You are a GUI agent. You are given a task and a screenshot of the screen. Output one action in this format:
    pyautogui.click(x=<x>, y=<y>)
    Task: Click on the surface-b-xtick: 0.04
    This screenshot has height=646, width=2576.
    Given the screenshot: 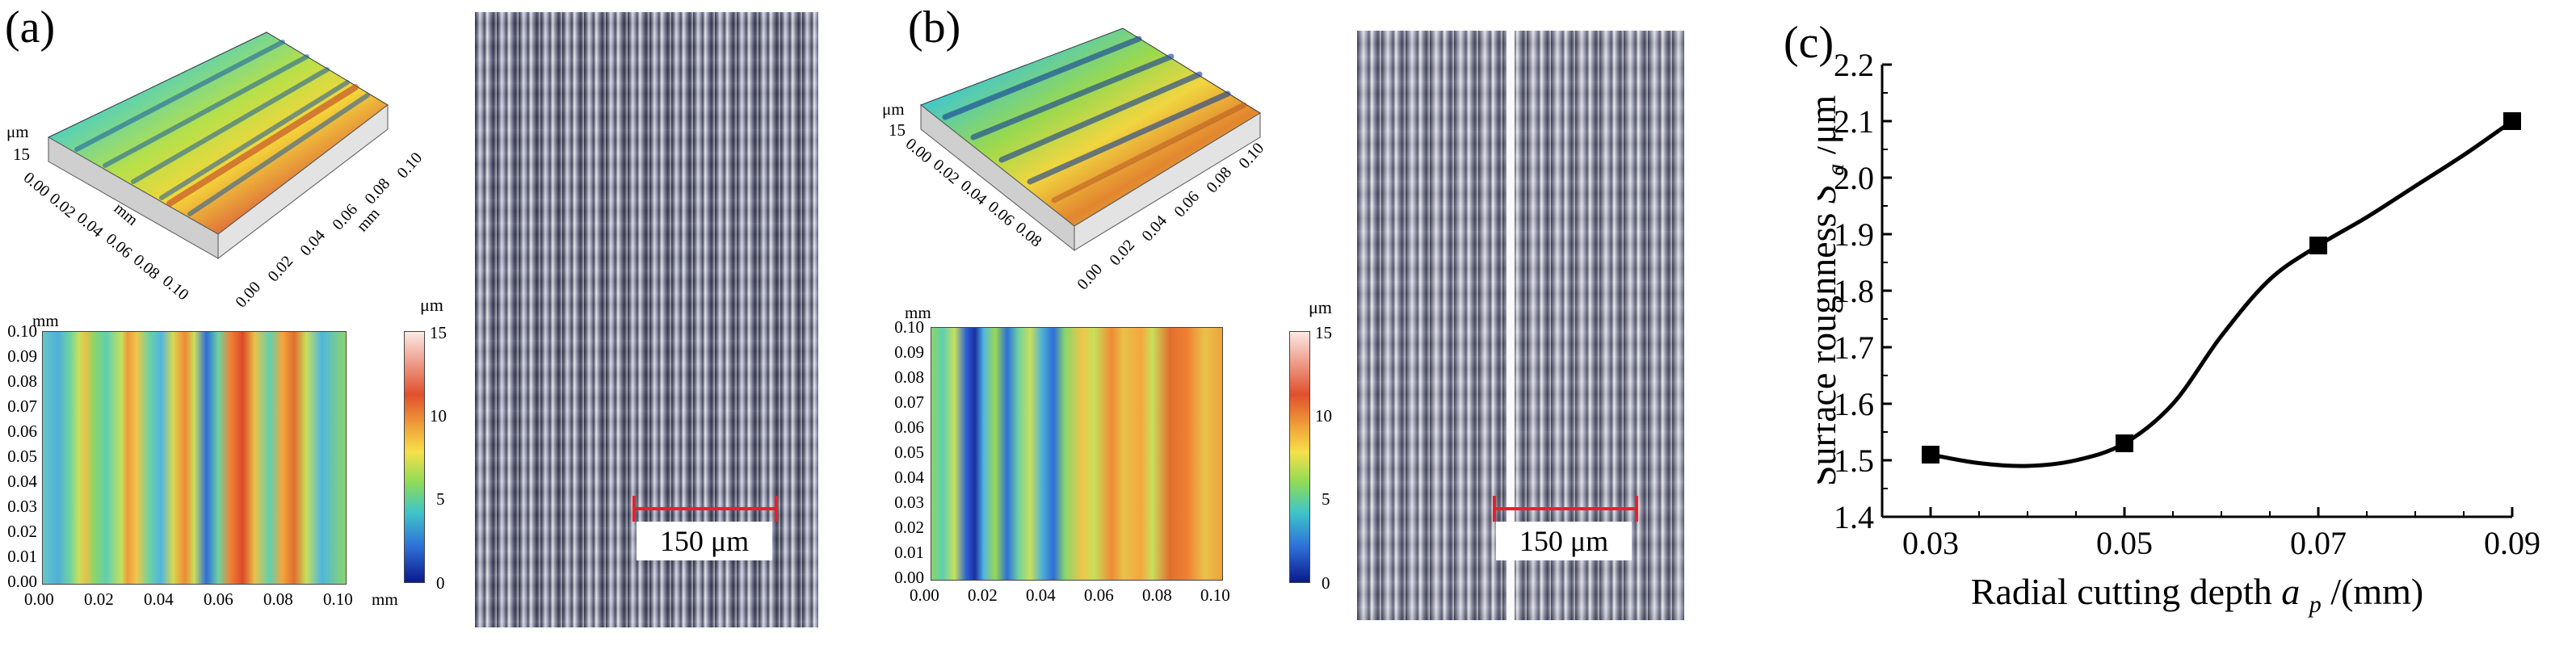 What is the action you would take?
    pyautogui.click(x=973, y=193)
    